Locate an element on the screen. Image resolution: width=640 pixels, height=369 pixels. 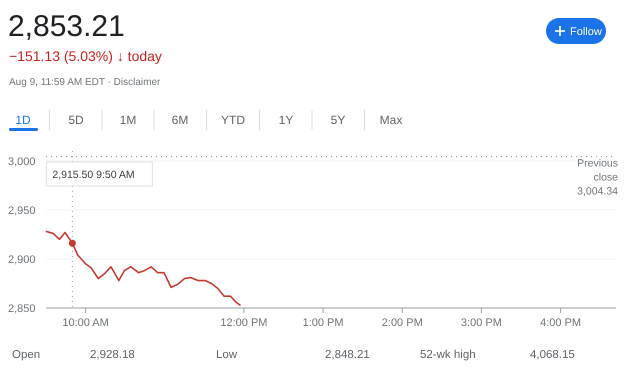
text: YTD is located at coordinates (233, 120).